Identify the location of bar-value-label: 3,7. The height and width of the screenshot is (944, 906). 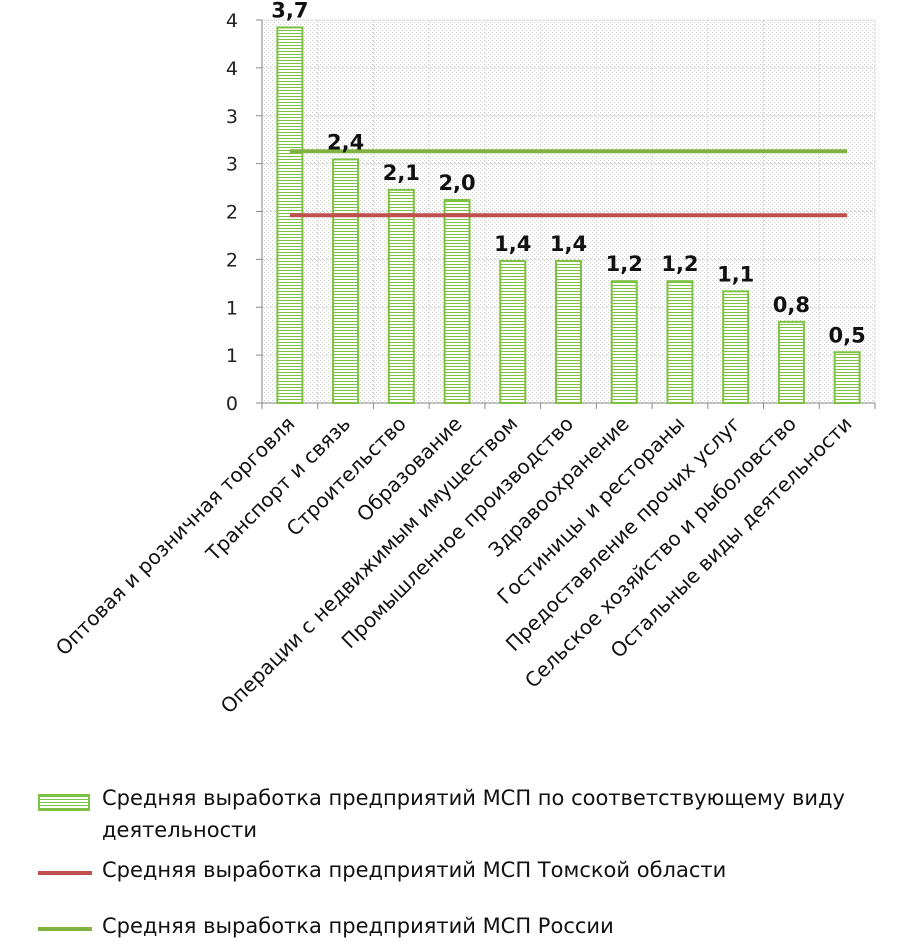
(289, 11).